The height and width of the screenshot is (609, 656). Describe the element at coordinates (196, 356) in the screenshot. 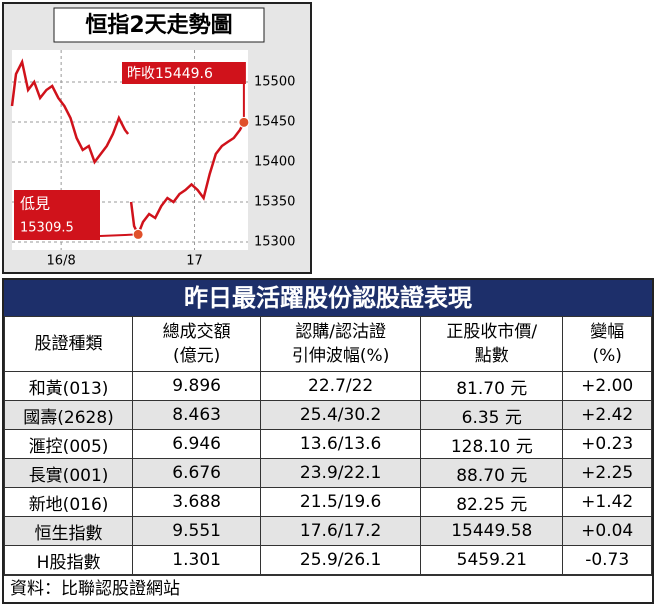

I see `header-text: (億元)` at that location.